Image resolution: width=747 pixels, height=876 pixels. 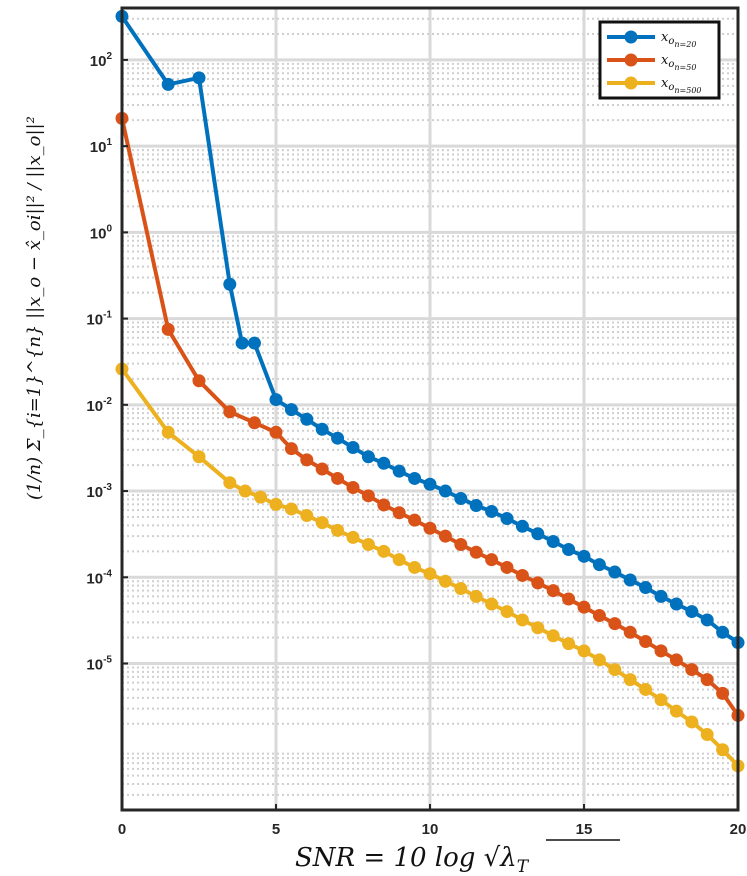 What do you see at coordinates (681, 85) in the screenshot?
I see `legend-label: xon=500` at bounding box center [681, 85].